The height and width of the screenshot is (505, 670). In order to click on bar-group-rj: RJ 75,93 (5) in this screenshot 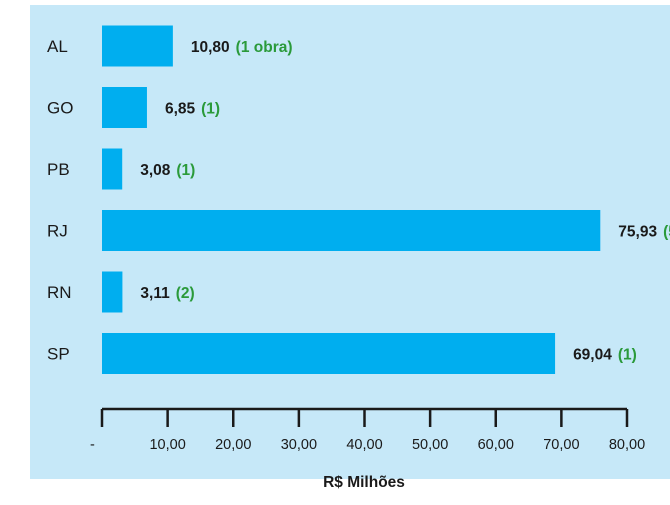, I will do `click(358, 230)`.